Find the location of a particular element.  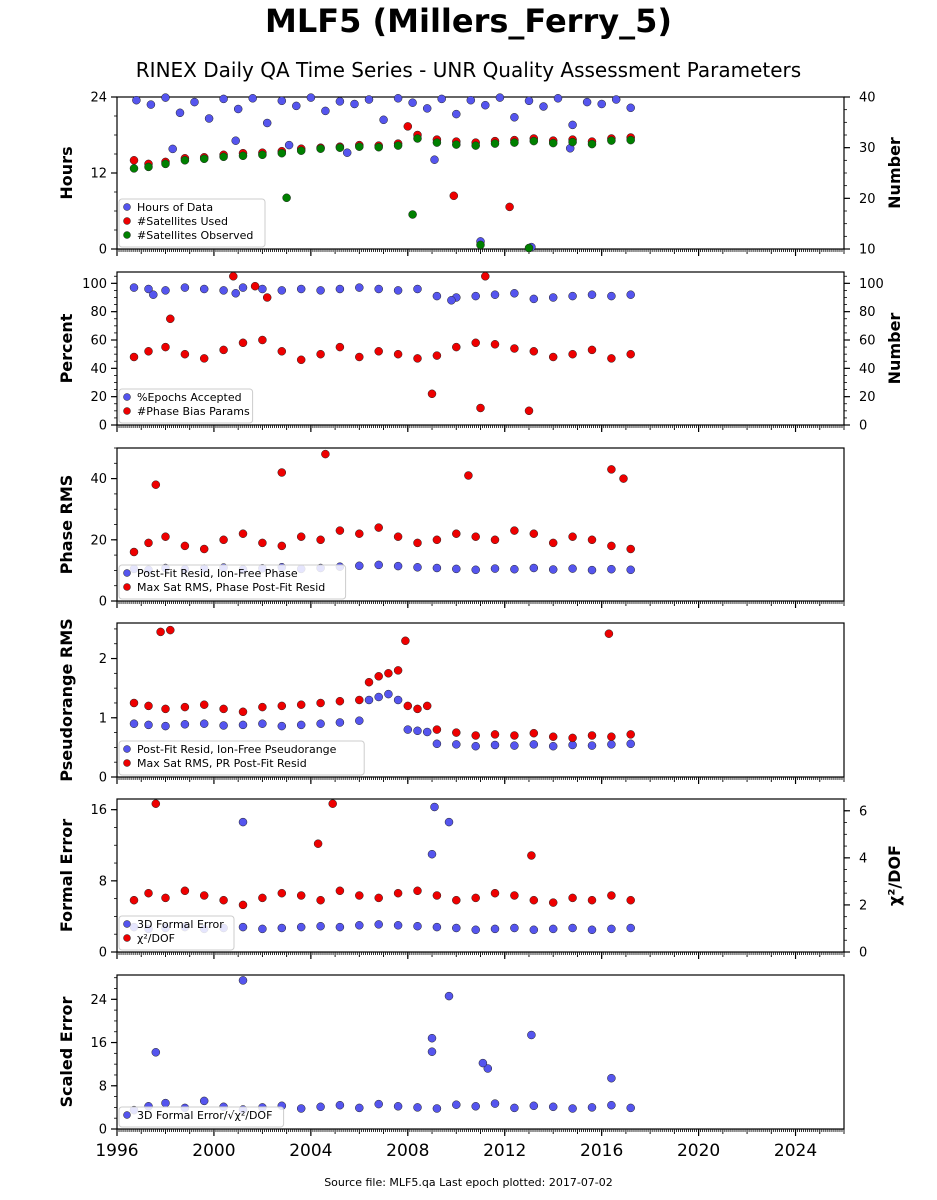

y-axis-label: Percent is located at coordinates (66, 348).